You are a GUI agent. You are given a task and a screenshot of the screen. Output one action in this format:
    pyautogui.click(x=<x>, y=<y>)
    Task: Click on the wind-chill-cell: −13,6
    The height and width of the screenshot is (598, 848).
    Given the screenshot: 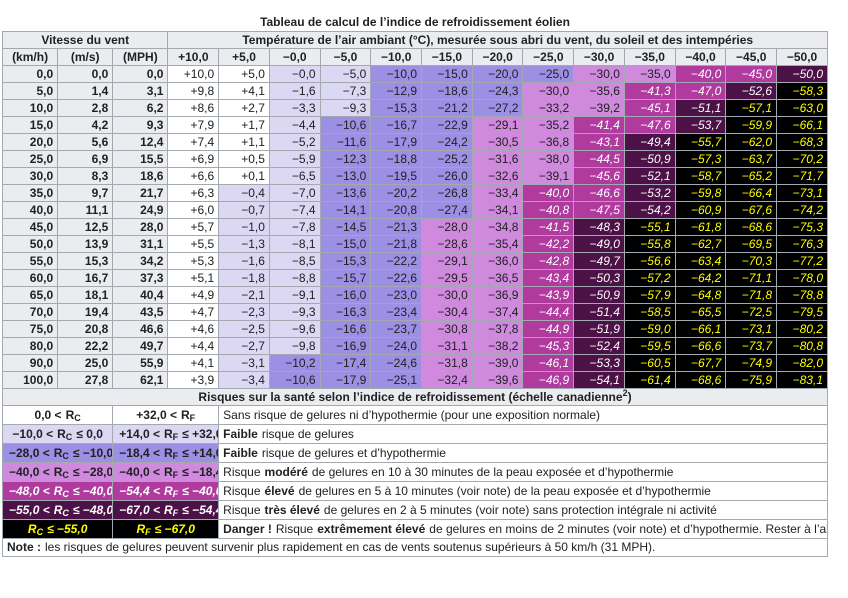 What is the action you would take?
    pyautogui.click(x=345, y=193)
    